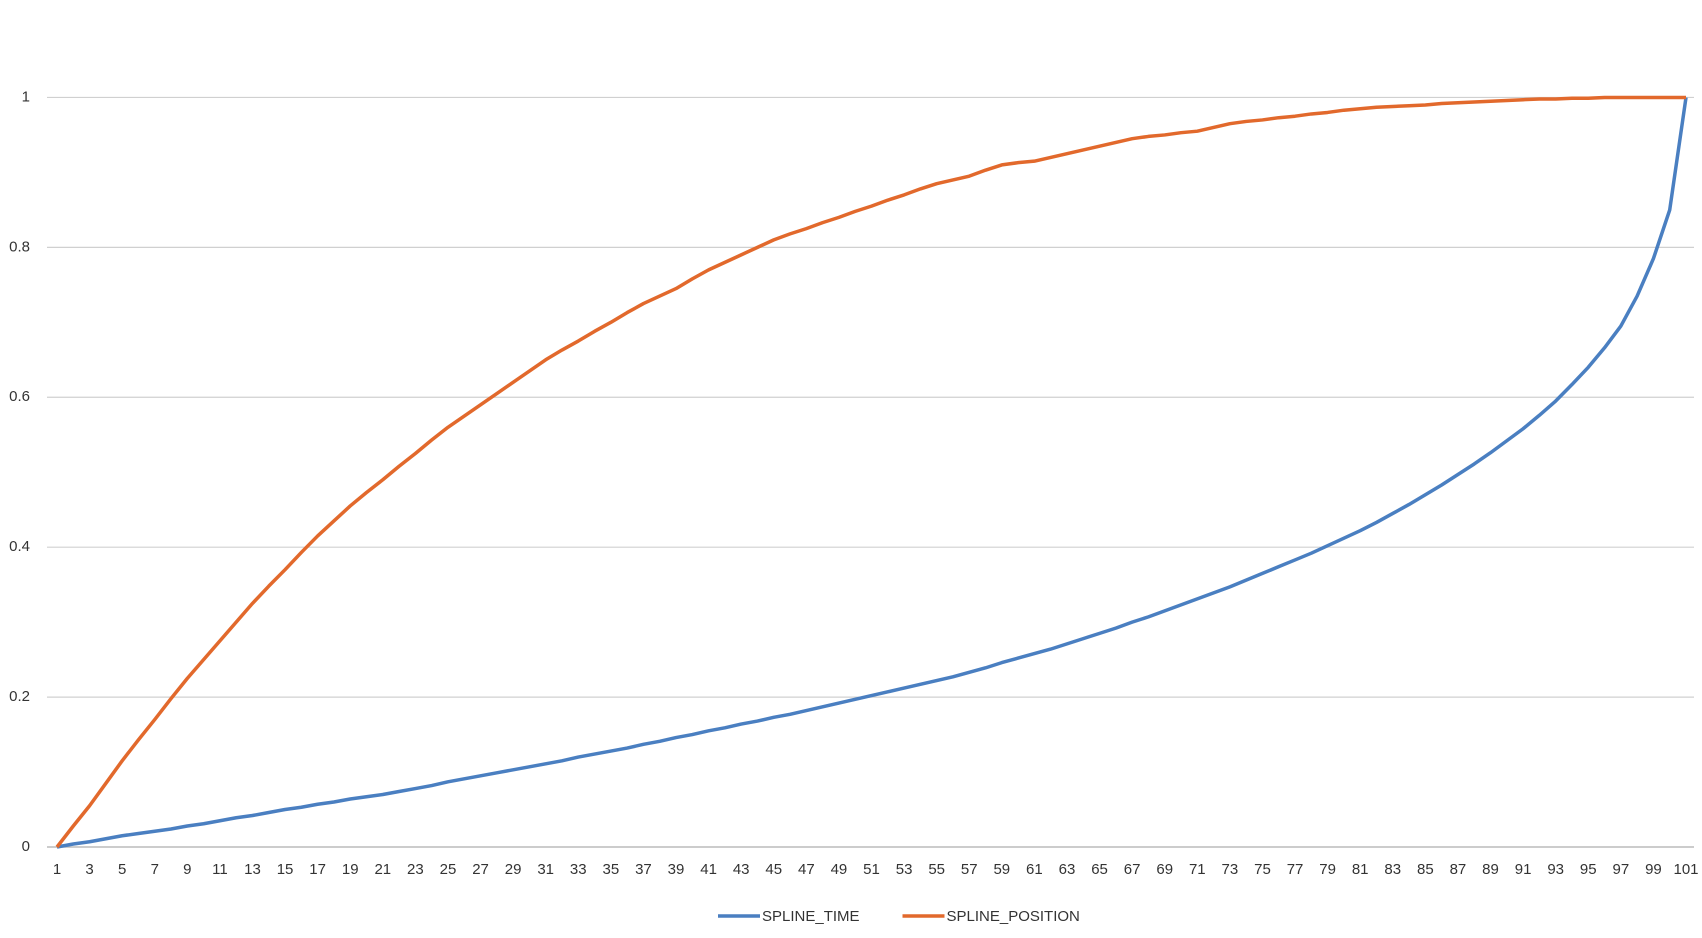  What do you see at coordinates (741, 869) in the screenshot?
I see `x-tick-label: 43` at bounding box center [741, 869].